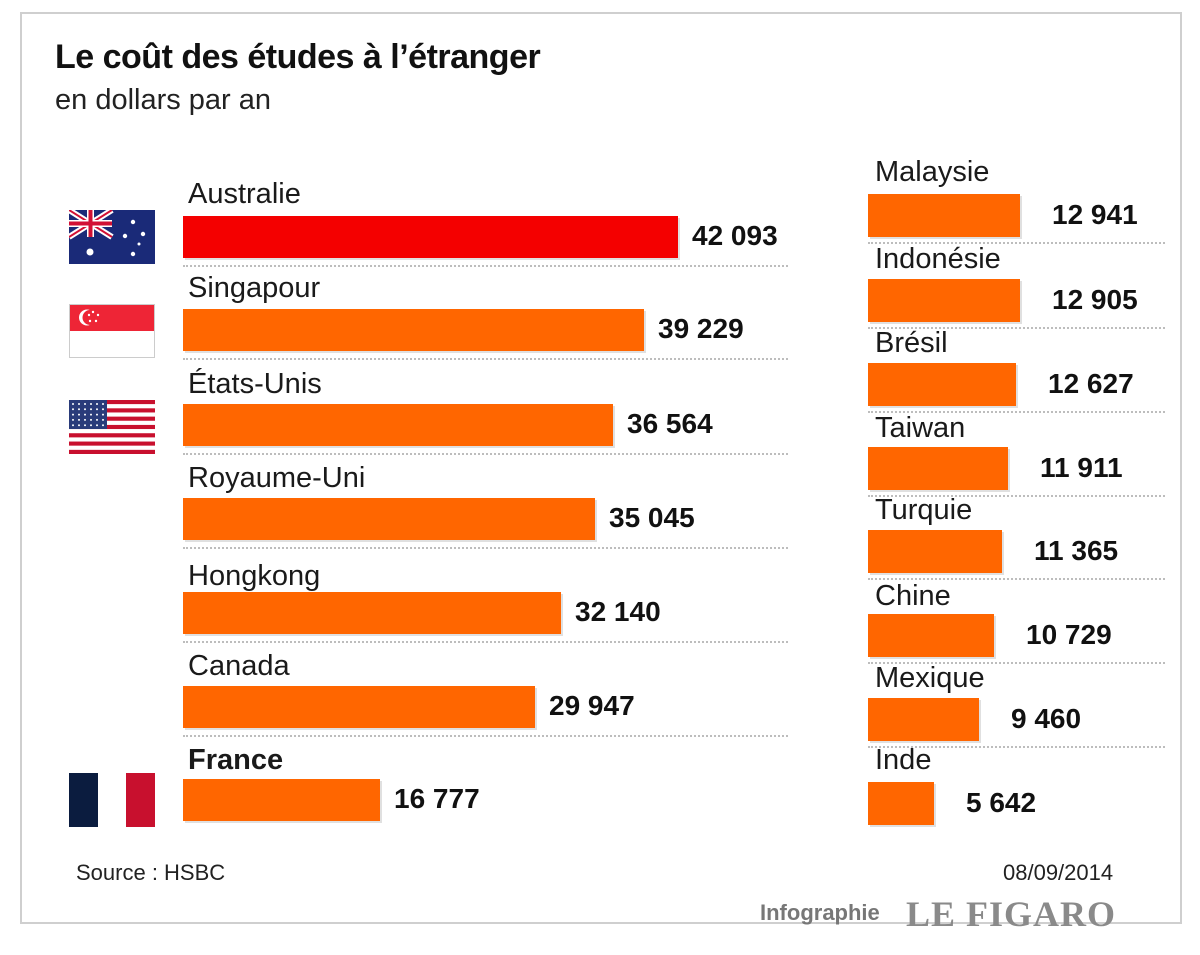  What do you see at coordinates (932, 172) in the screenshot?
I see `bar-category-label: Malaysie` at bounding box center [932, 172].